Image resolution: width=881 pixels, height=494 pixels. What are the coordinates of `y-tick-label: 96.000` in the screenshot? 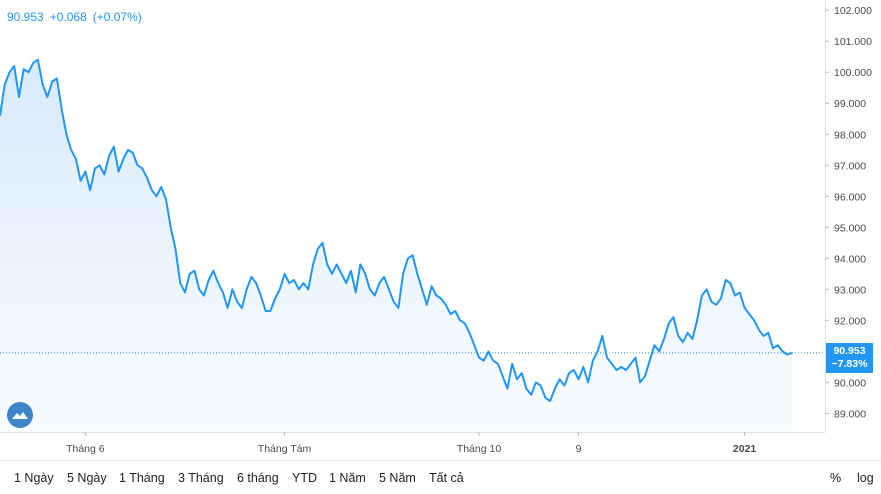 It's located at (850, 197).